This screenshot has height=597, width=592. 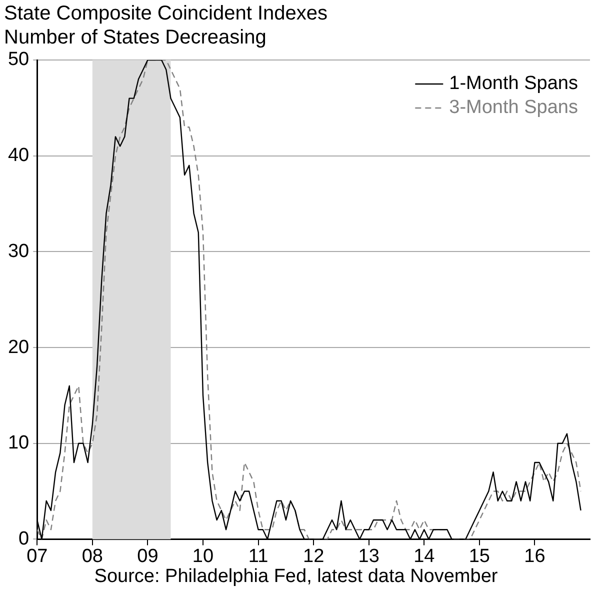 What do you see at coordinates (258, 556) in the screenshot?
I see `x-tick-label: 11` at bounding box center [258, 556].